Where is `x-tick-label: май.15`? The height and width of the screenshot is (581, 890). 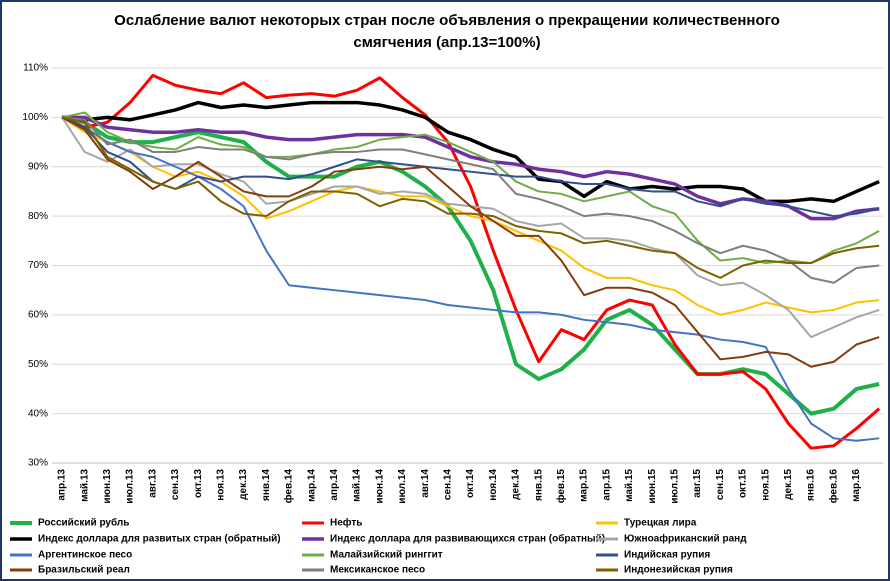
x-tick-label: май.15 is located at coordinates (629, 485).